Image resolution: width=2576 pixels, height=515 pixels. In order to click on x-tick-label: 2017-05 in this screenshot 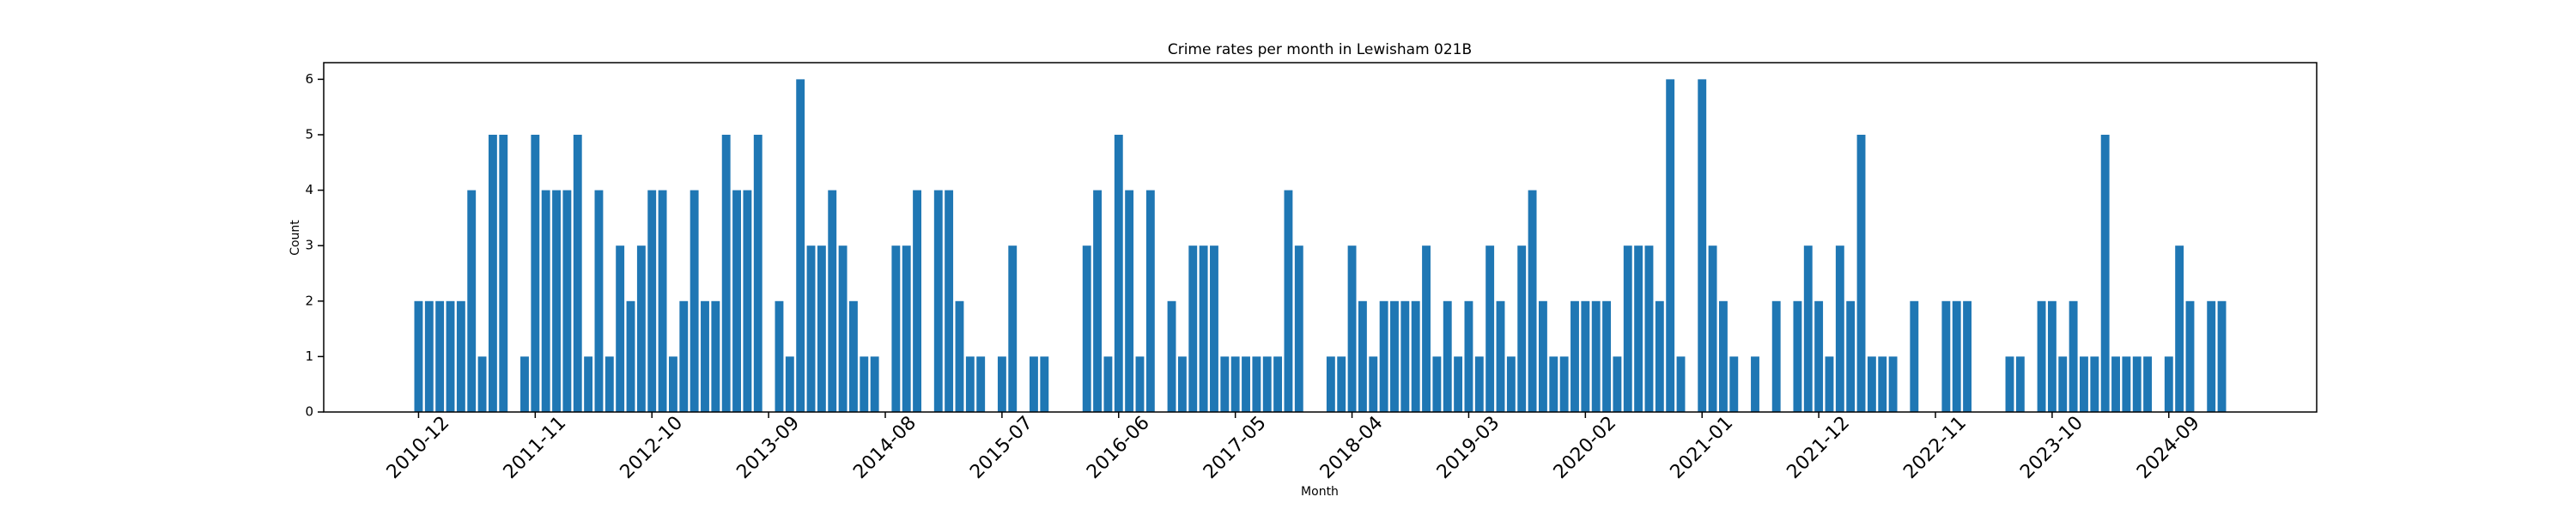, I will do `click(1235, 447)`.